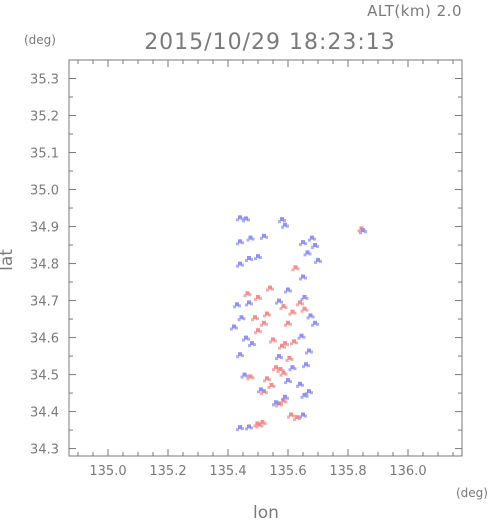  What do you see at coordinates (44, 191) in the screenshot?
I see `y-tick-label: 35.0` at bounding box center [44, 191].